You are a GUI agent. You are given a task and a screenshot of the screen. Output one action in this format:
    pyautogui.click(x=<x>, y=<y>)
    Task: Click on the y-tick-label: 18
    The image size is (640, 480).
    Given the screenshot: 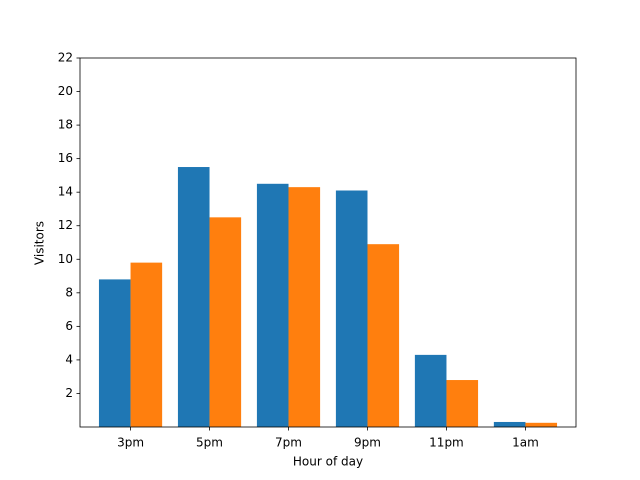 What is the action you would take?
    pyautogui.click(x=65, y=125)
    